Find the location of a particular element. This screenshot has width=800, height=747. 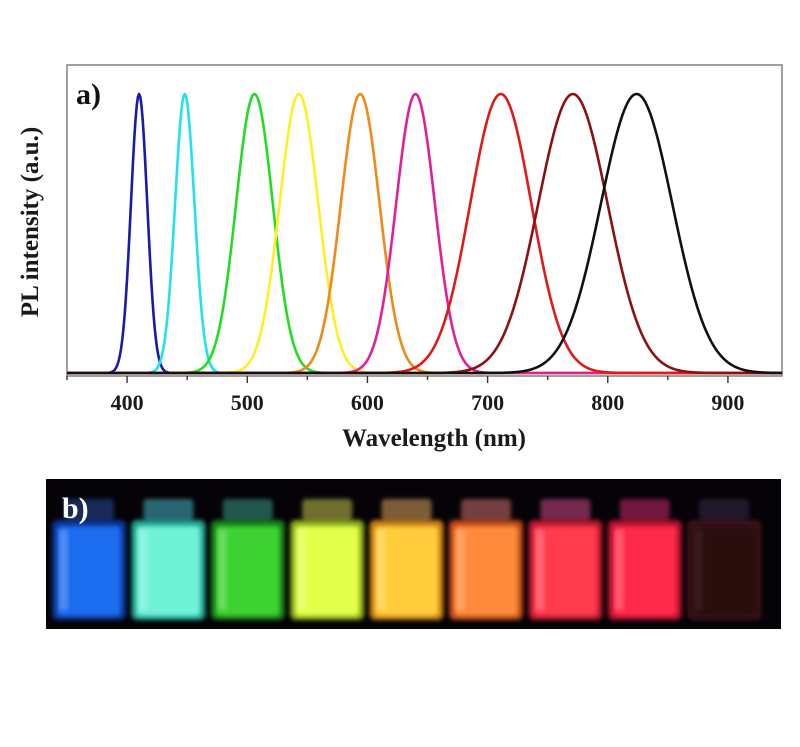

x-tick-label: 400 is located at coordinates (127, 402).